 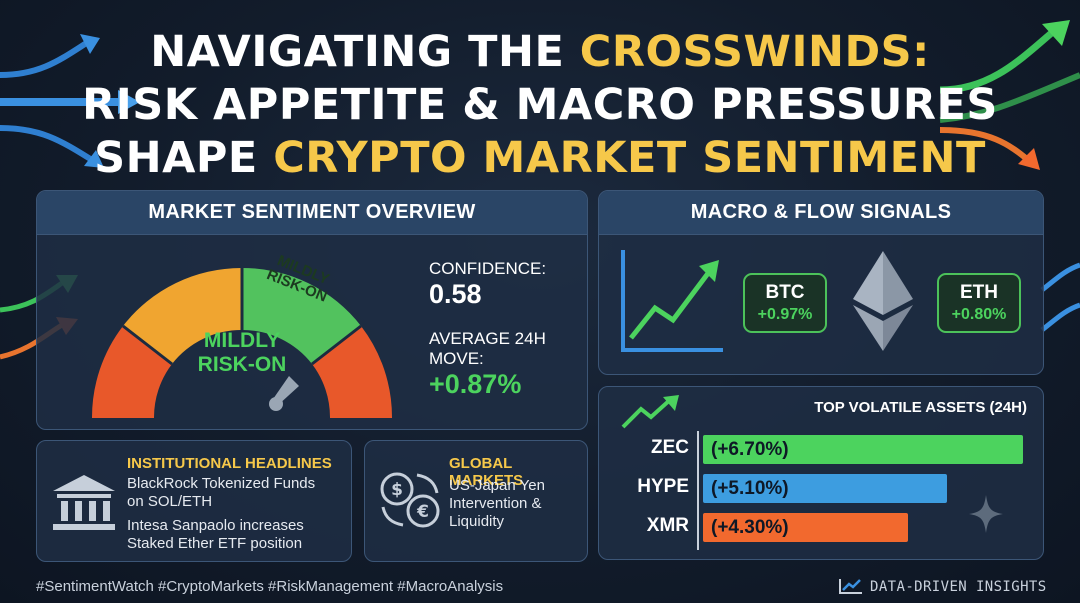 What do you see at coordinates (1060, 297) in the screenshot?
I see `right-side-arrows-decoration` at bounding box center [1060, 297].